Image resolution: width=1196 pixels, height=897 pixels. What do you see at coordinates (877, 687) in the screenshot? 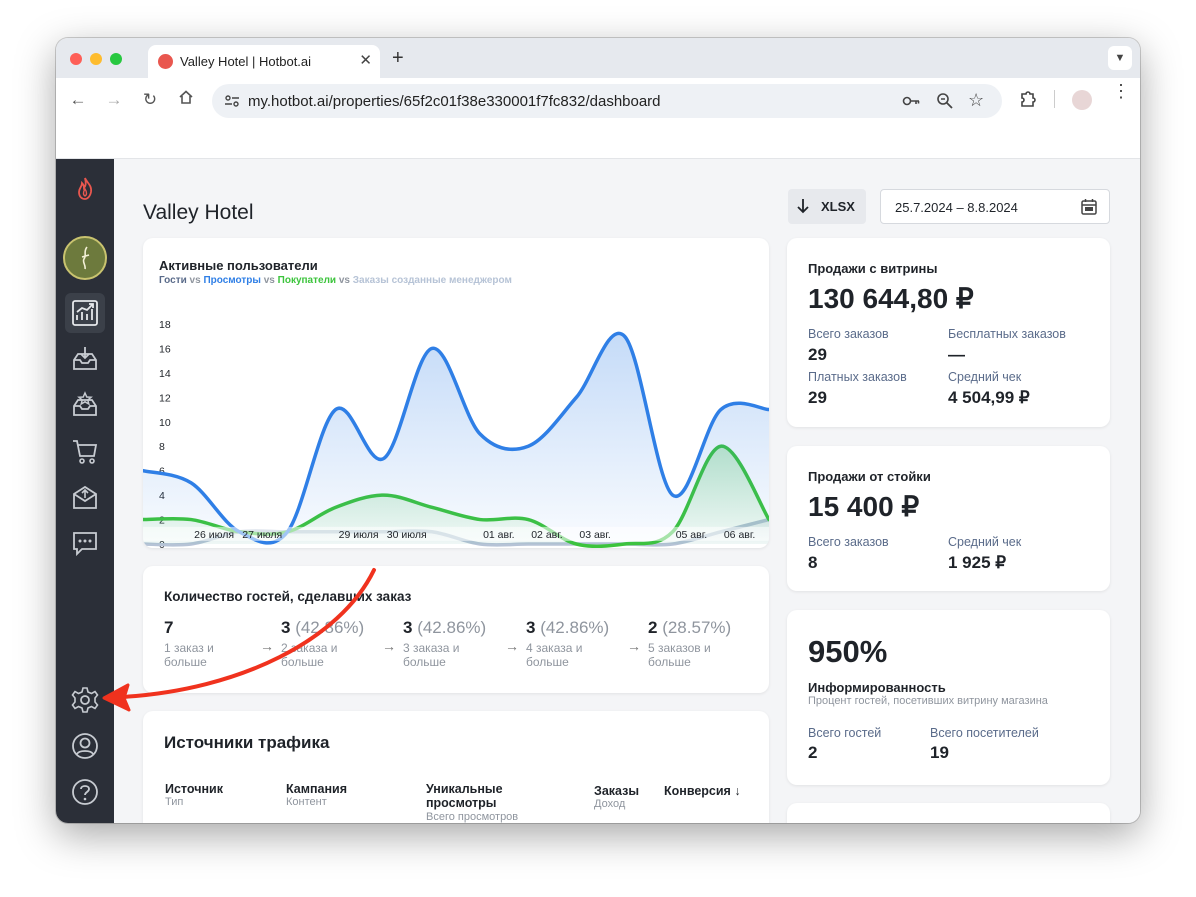
I see `awareness-title: Информированность` at bounding box center [877, 687].